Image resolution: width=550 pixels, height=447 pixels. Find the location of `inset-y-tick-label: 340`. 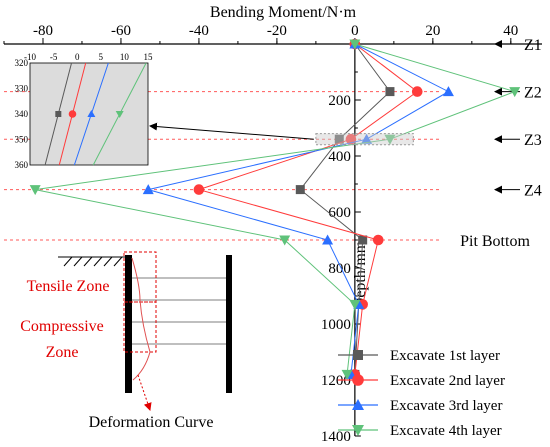

inset-y-tick-label: 340 is located at coordinates (22, 114).